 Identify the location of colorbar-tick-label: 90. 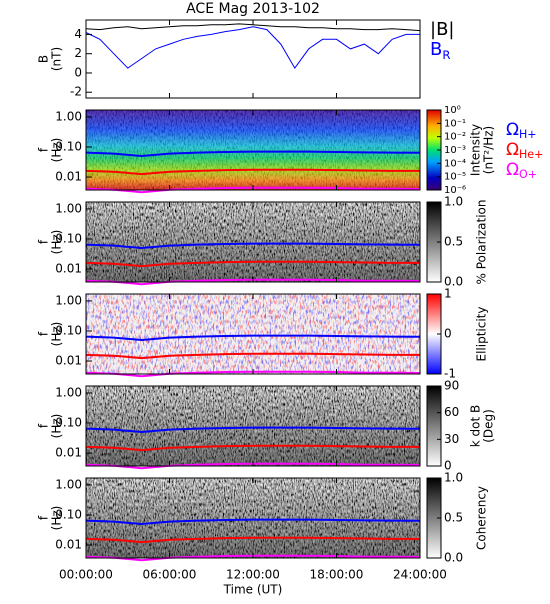
(451, 386).